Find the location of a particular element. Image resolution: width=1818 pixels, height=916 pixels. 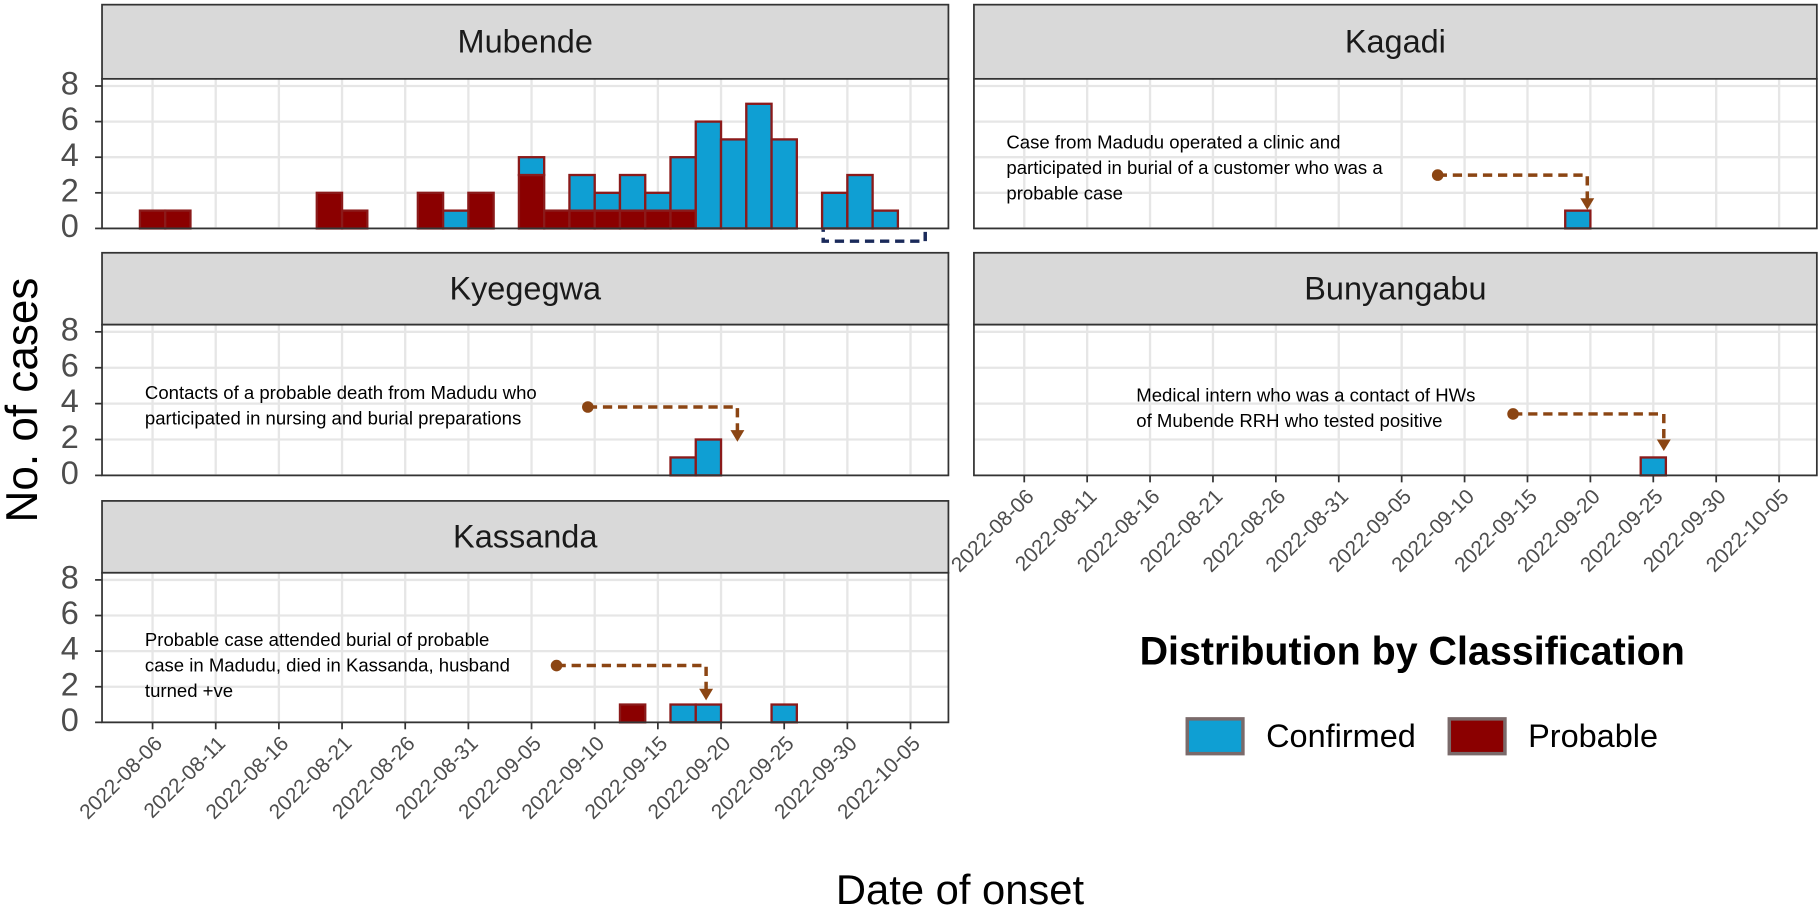

facet-title: Kagadi is located at coordinates (1395, 42).